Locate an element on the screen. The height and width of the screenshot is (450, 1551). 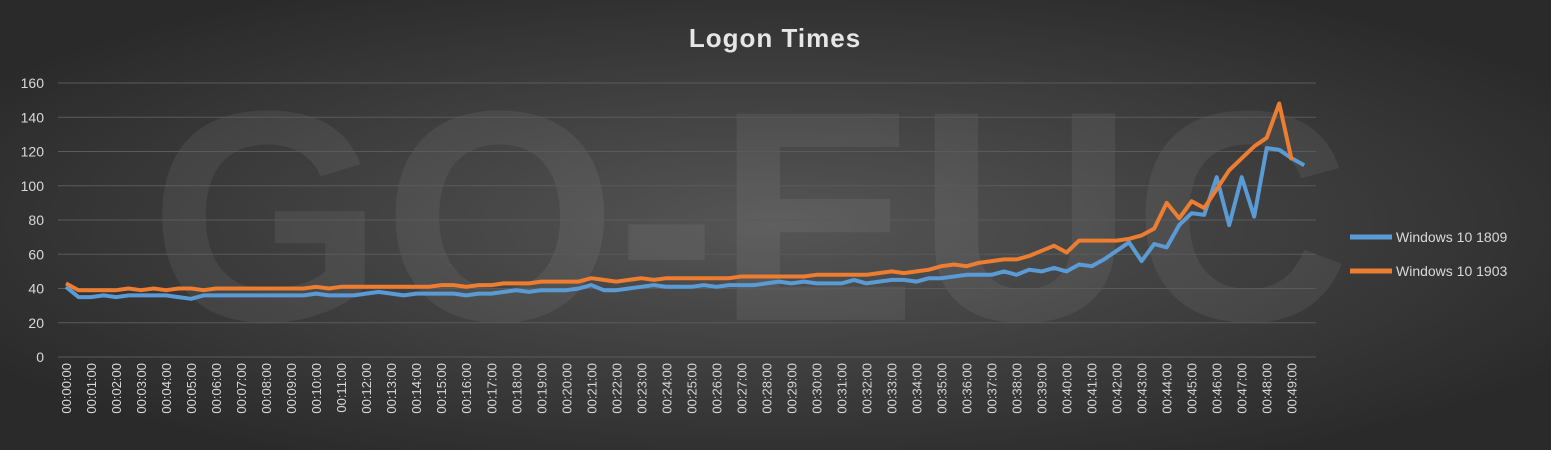
x-tick-label: 00:24:00 is located at coordinates (666, 388).